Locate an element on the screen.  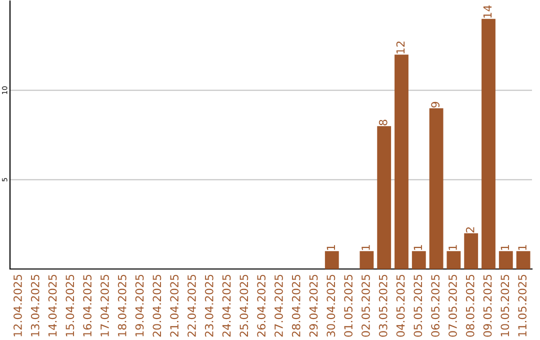
x-tick-label: 07.05.2025 is located at coordinates (452, 305).